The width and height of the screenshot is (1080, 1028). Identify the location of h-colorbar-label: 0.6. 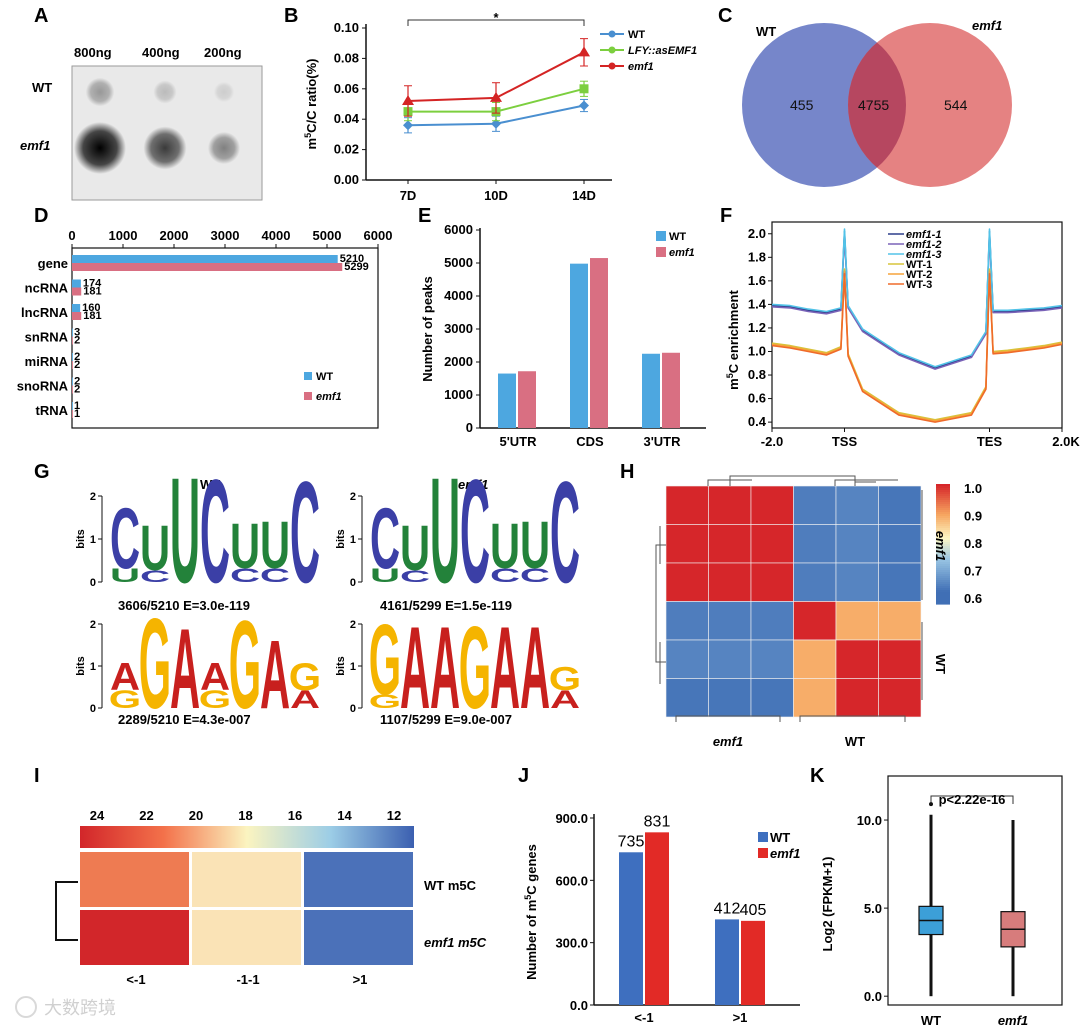
(973, 598).